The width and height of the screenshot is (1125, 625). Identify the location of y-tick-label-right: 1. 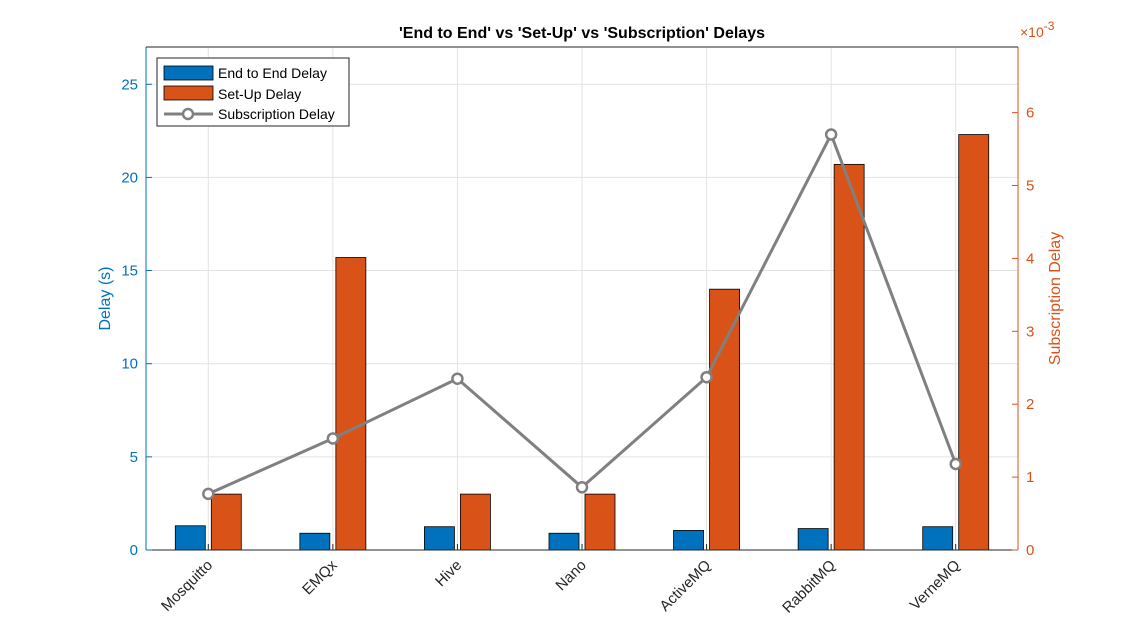
(1030, 477).